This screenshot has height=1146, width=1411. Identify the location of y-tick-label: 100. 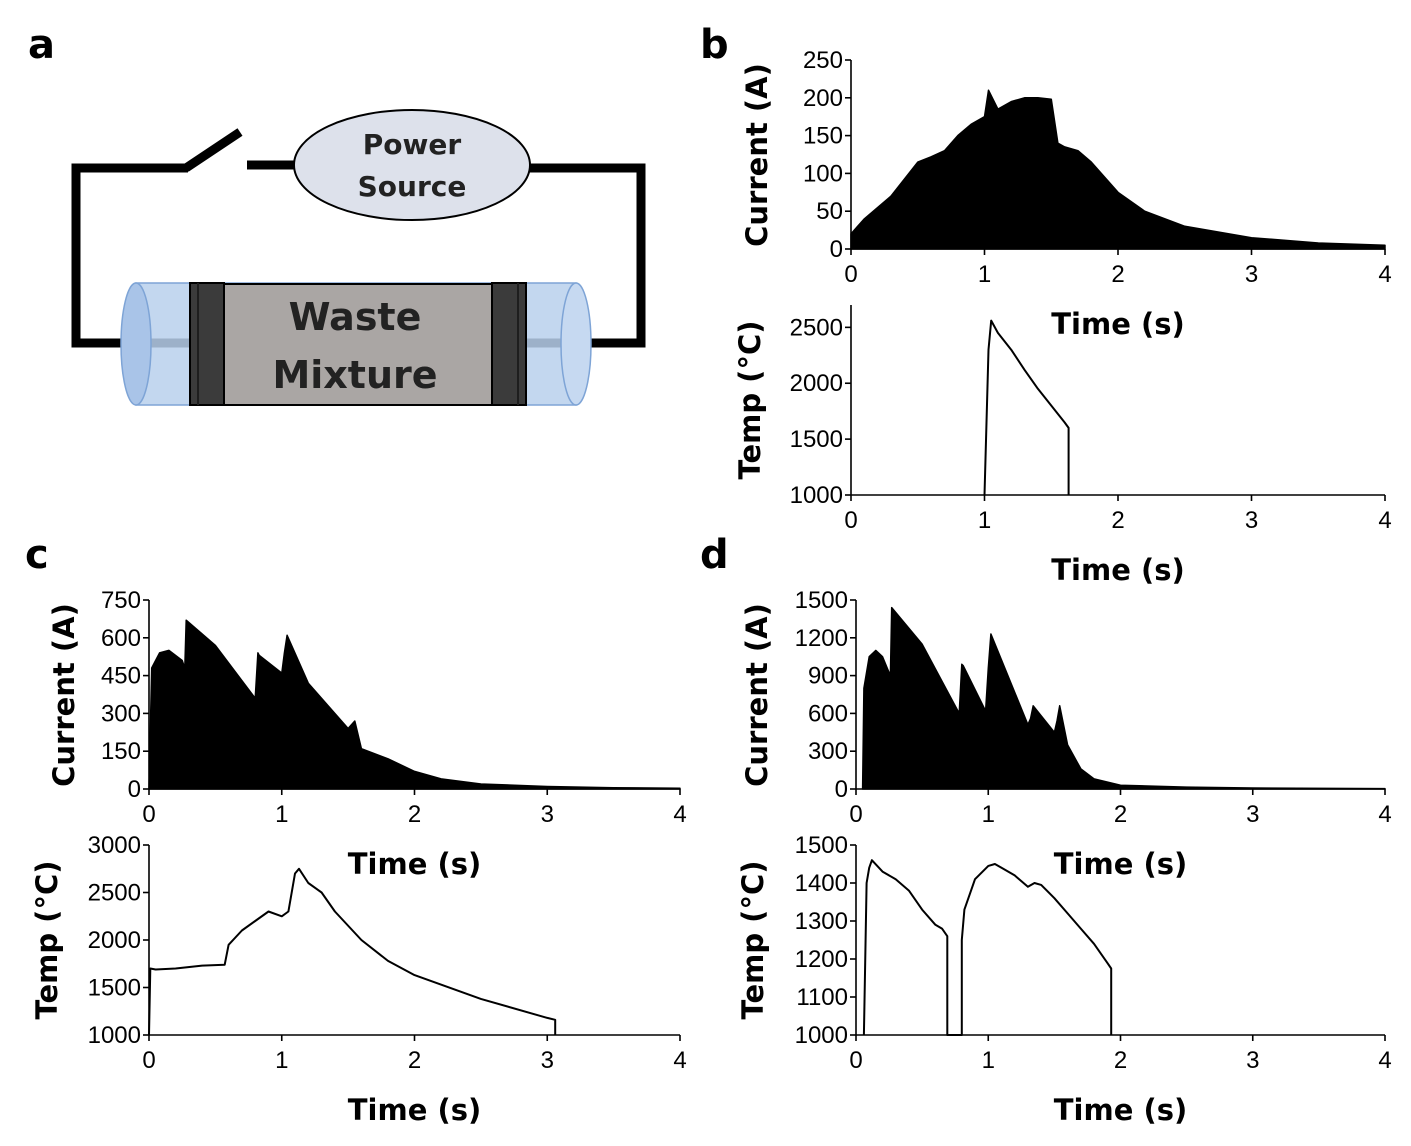
(823, 173).